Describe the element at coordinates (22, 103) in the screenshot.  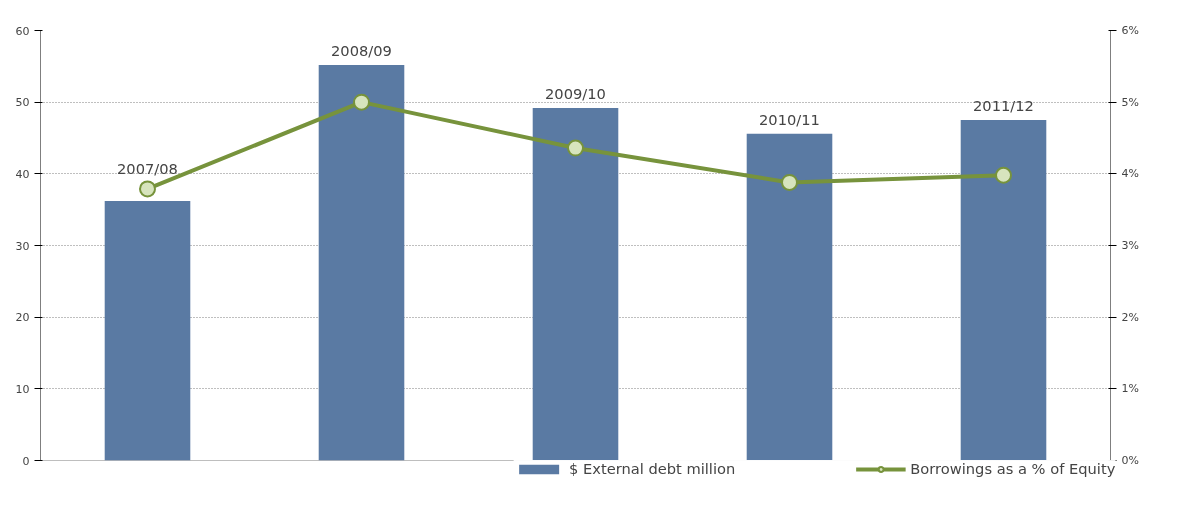
I see `y-tick-label: 50` at that location.